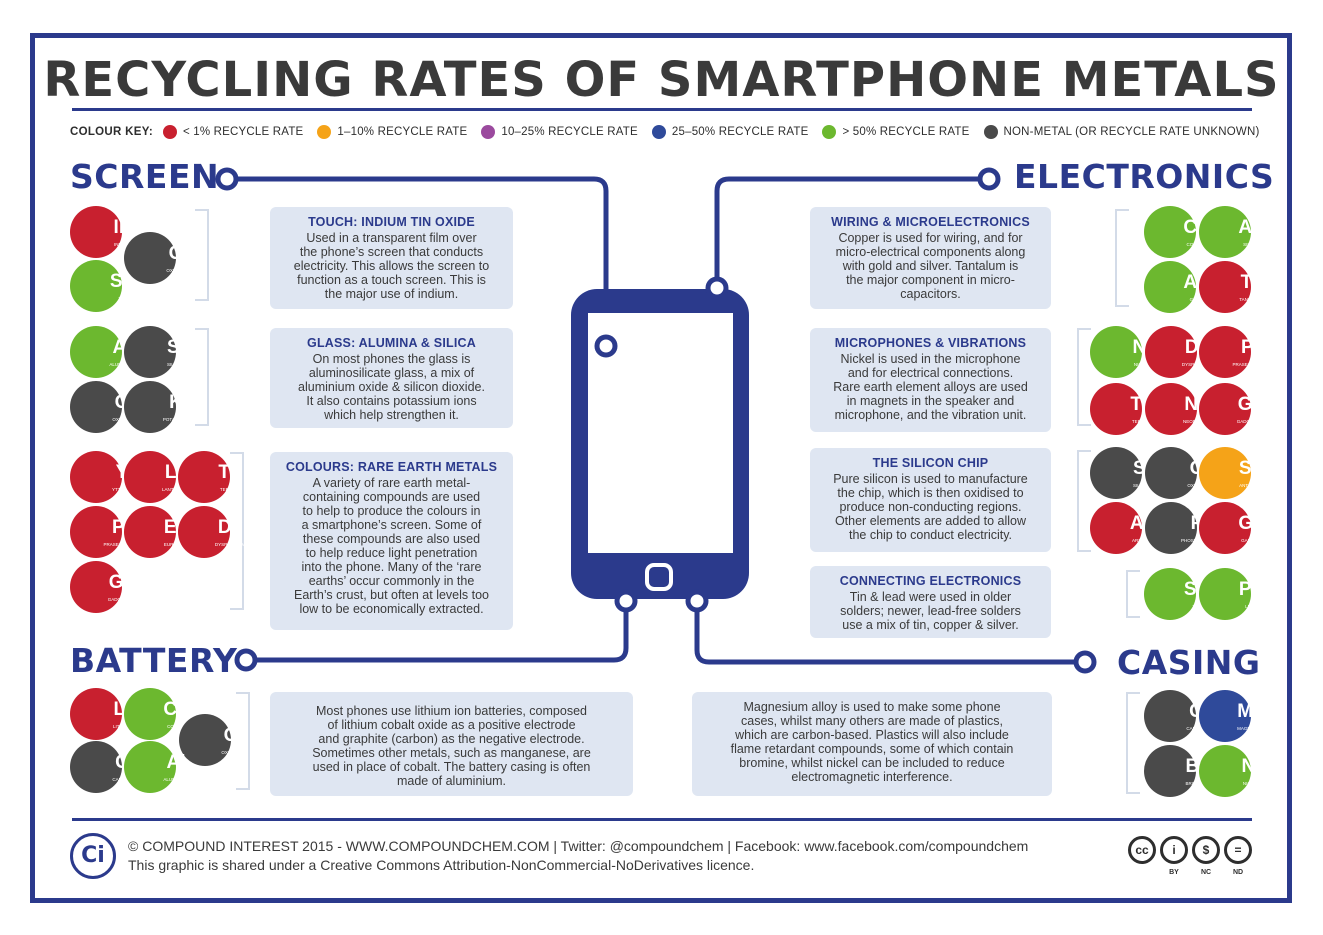 The width and height of the screenshot is (1323, 935). What do you see at coordinates (1174, 850) in the screenshot?
I see `attribution-icon: i` at bounding box center [1174, 850].